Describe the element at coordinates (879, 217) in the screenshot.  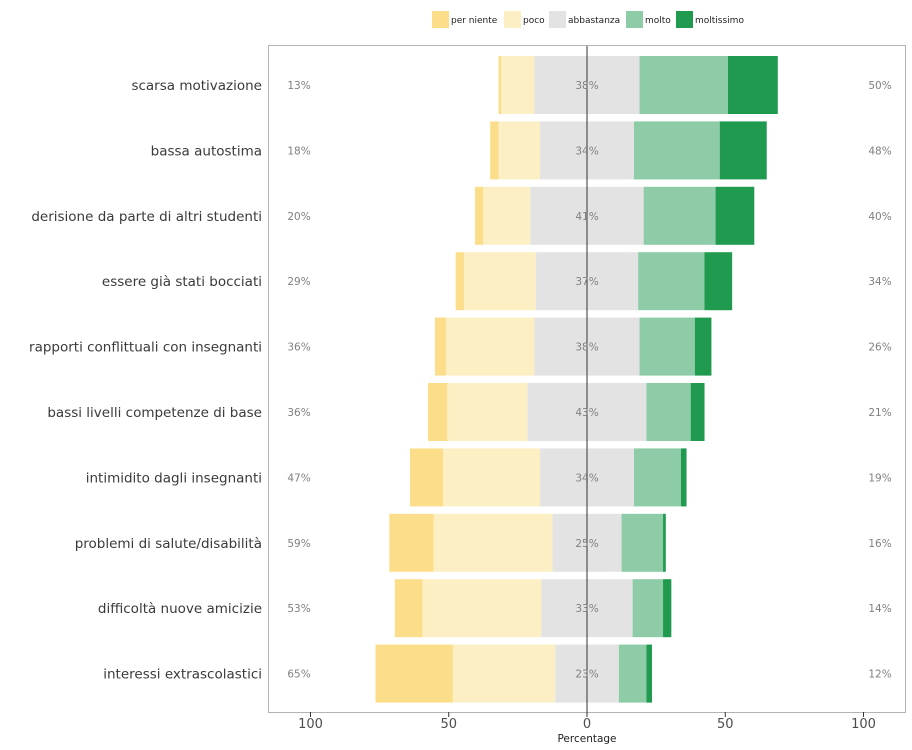
I see `right-percent-label: 40%` at that location.